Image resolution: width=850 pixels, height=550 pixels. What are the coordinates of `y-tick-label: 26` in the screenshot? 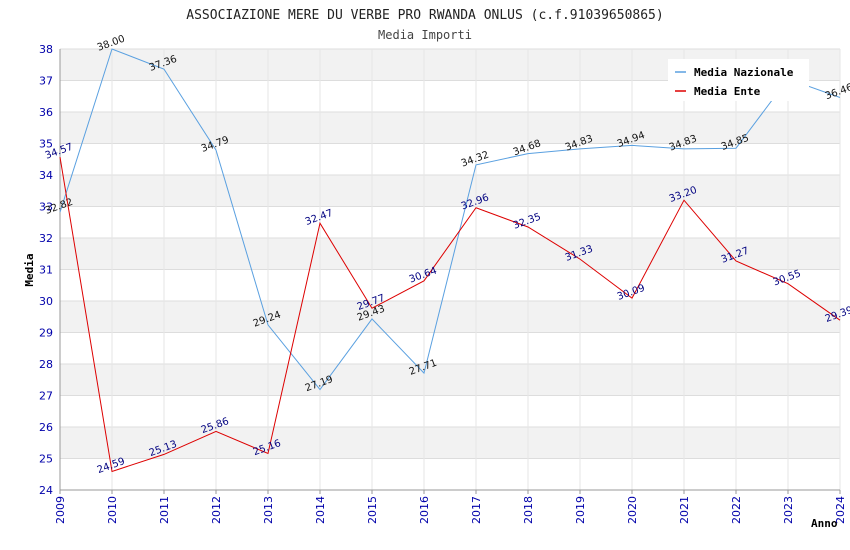 It's located at (46, 427).